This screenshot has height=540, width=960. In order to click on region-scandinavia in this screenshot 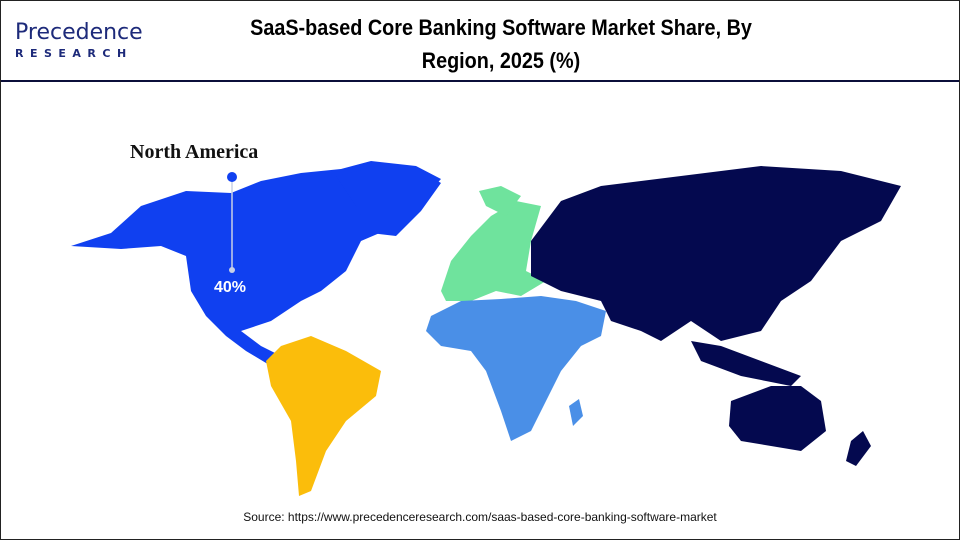, I will do `click(500, 201)`.